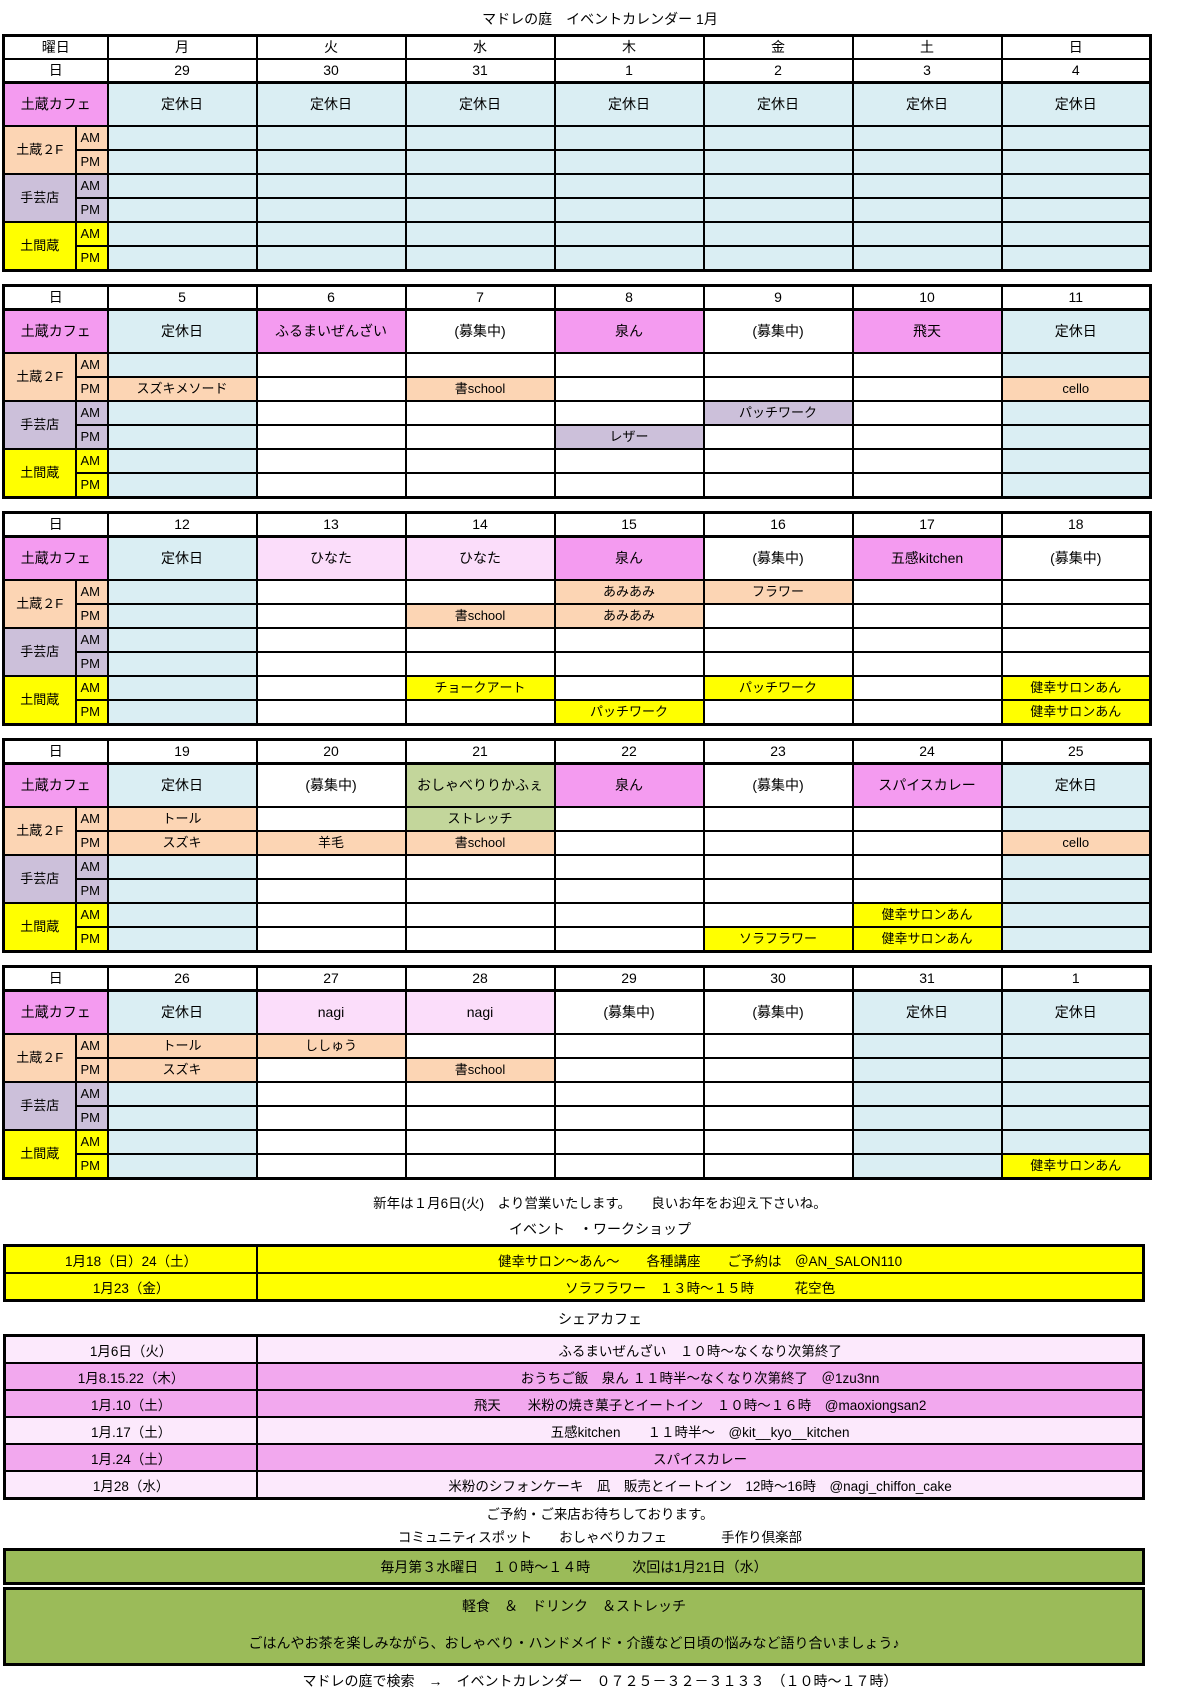 The height and width of the screenshot is (1691, 1200). What do you see at coordinates (480, 751) in the screenshot?
I see `date-cell: 21` at bounding box center [480, 751].